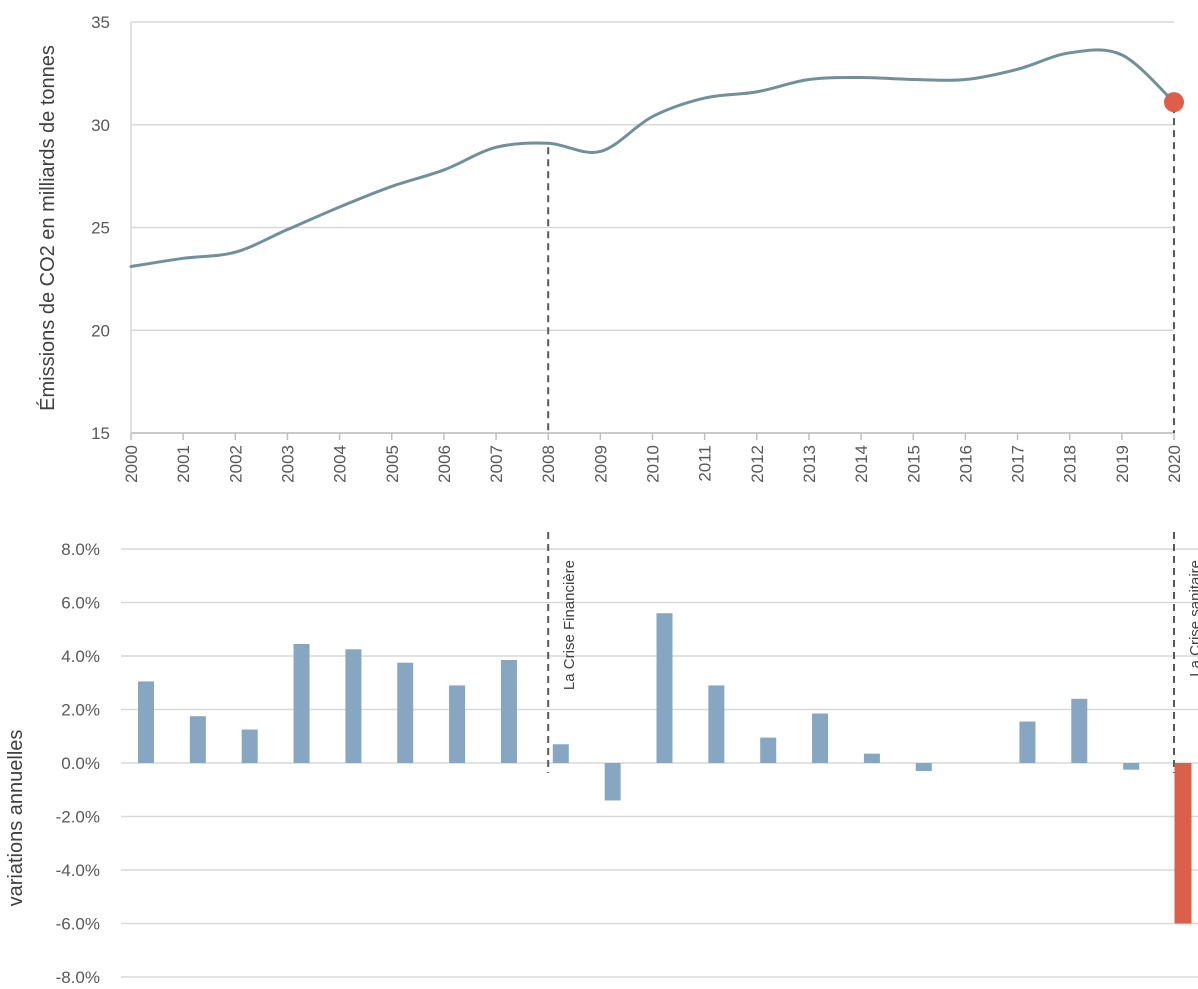 Image resolution: width=1198 pixels, height=989 pixels. I want to click on top-x-tick-label: 2006, so click(444, 464).